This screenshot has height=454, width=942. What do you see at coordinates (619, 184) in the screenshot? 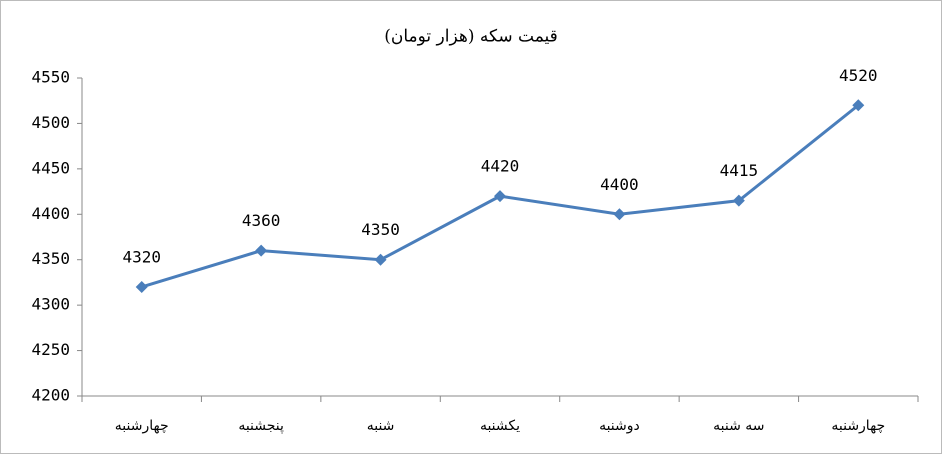
I see `data-label: 4400` at bounding box center [619, 184].